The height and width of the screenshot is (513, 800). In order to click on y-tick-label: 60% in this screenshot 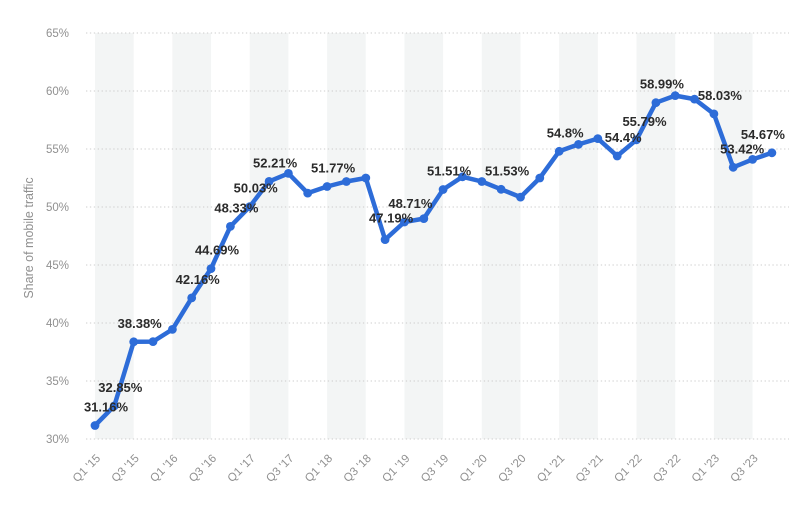, I will do `click(57, 92)`.